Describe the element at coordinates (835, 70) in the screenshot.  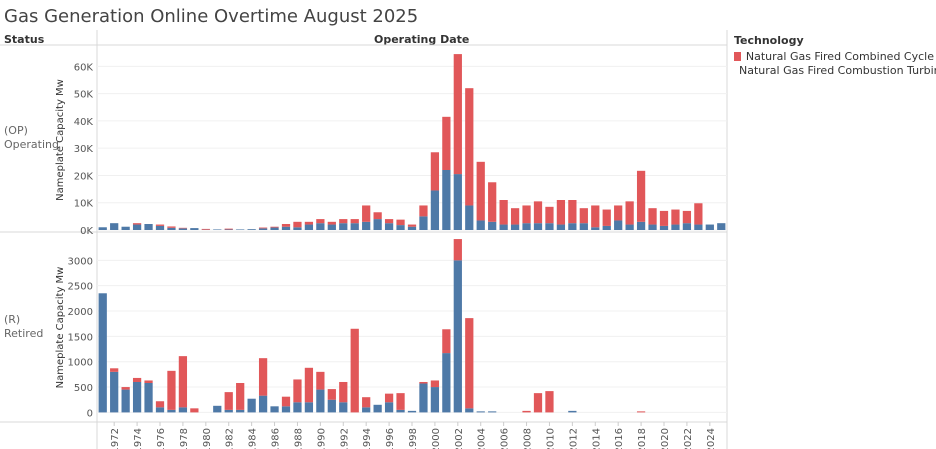
I see `legend-item-combustion-turbine: Natural Gas Fired Combustion Turbine` at that location.